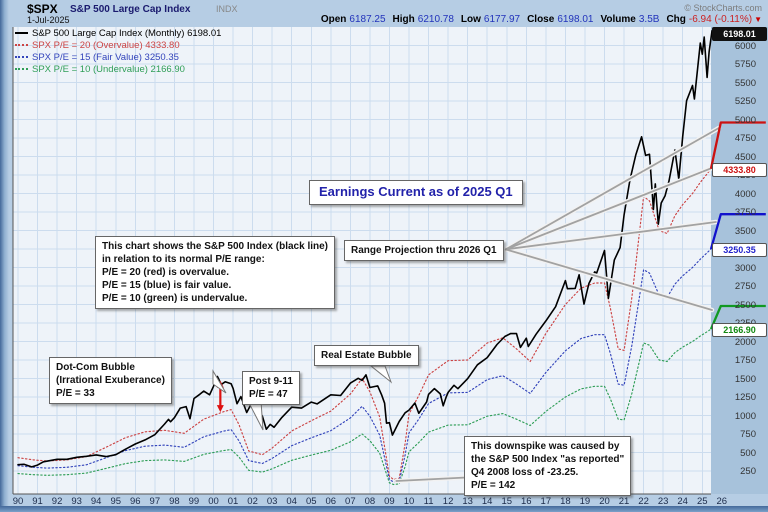 This screenshot has height=512, width=768. I want to click on y-axis-tick: 5500, so click(745, 83).